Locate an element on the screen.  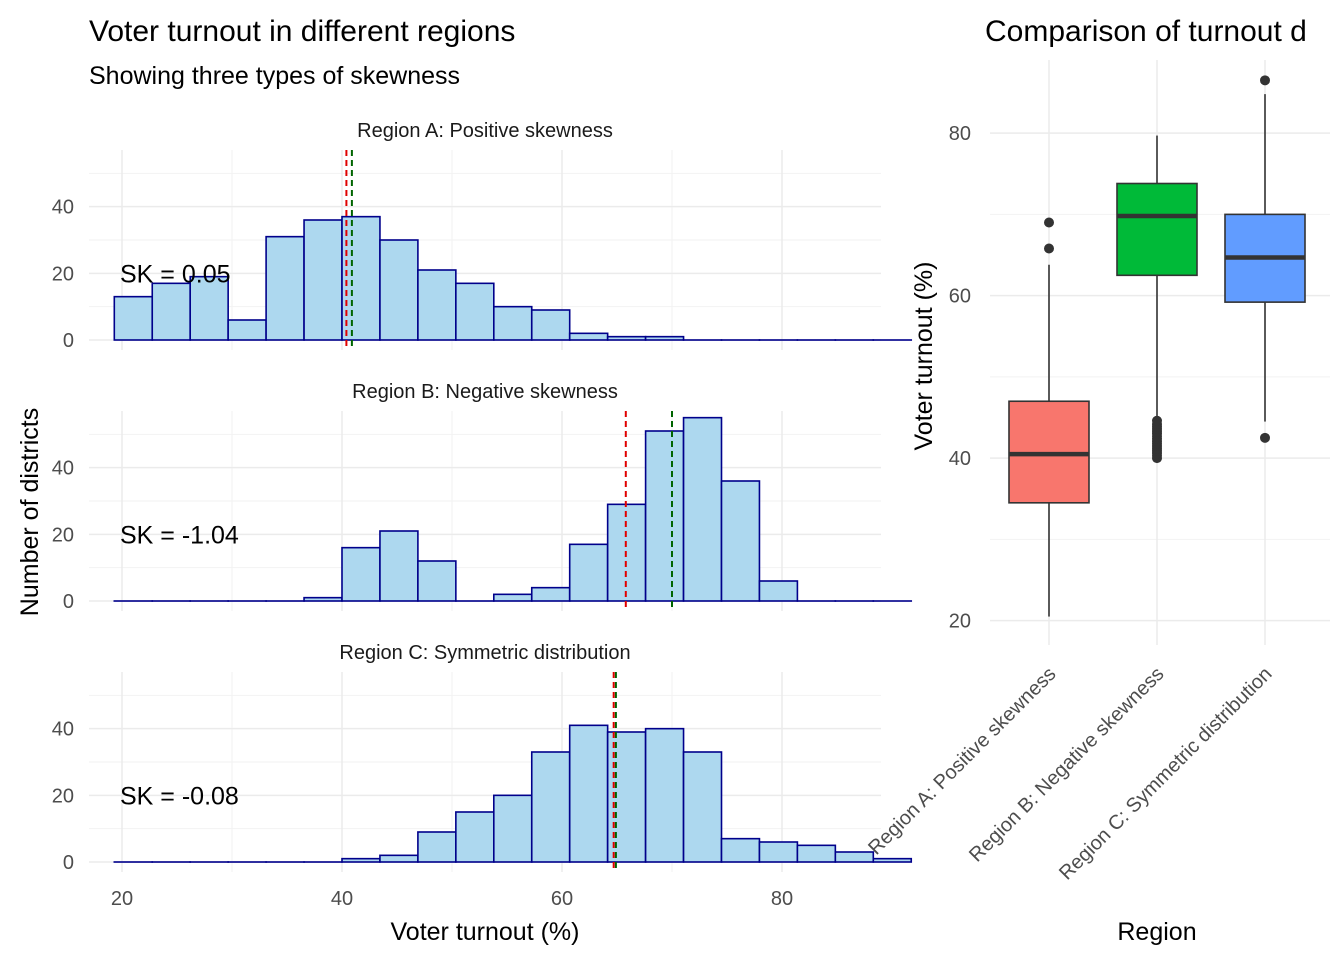
boxplot-x-axis-label: Region is located at coordinates (1156, 932).